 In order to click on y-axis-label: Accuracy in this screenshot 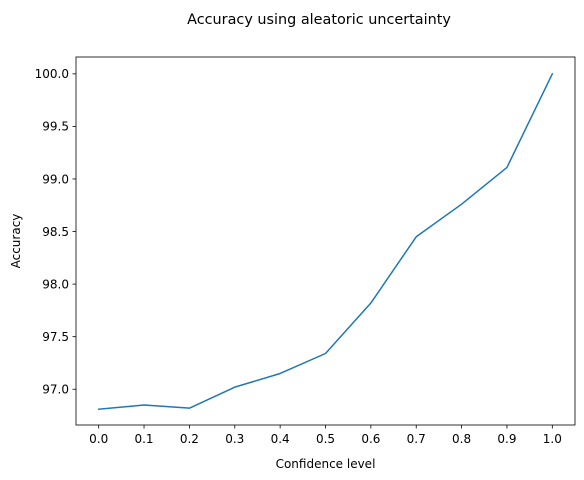, I will do `click(16, 241)`.